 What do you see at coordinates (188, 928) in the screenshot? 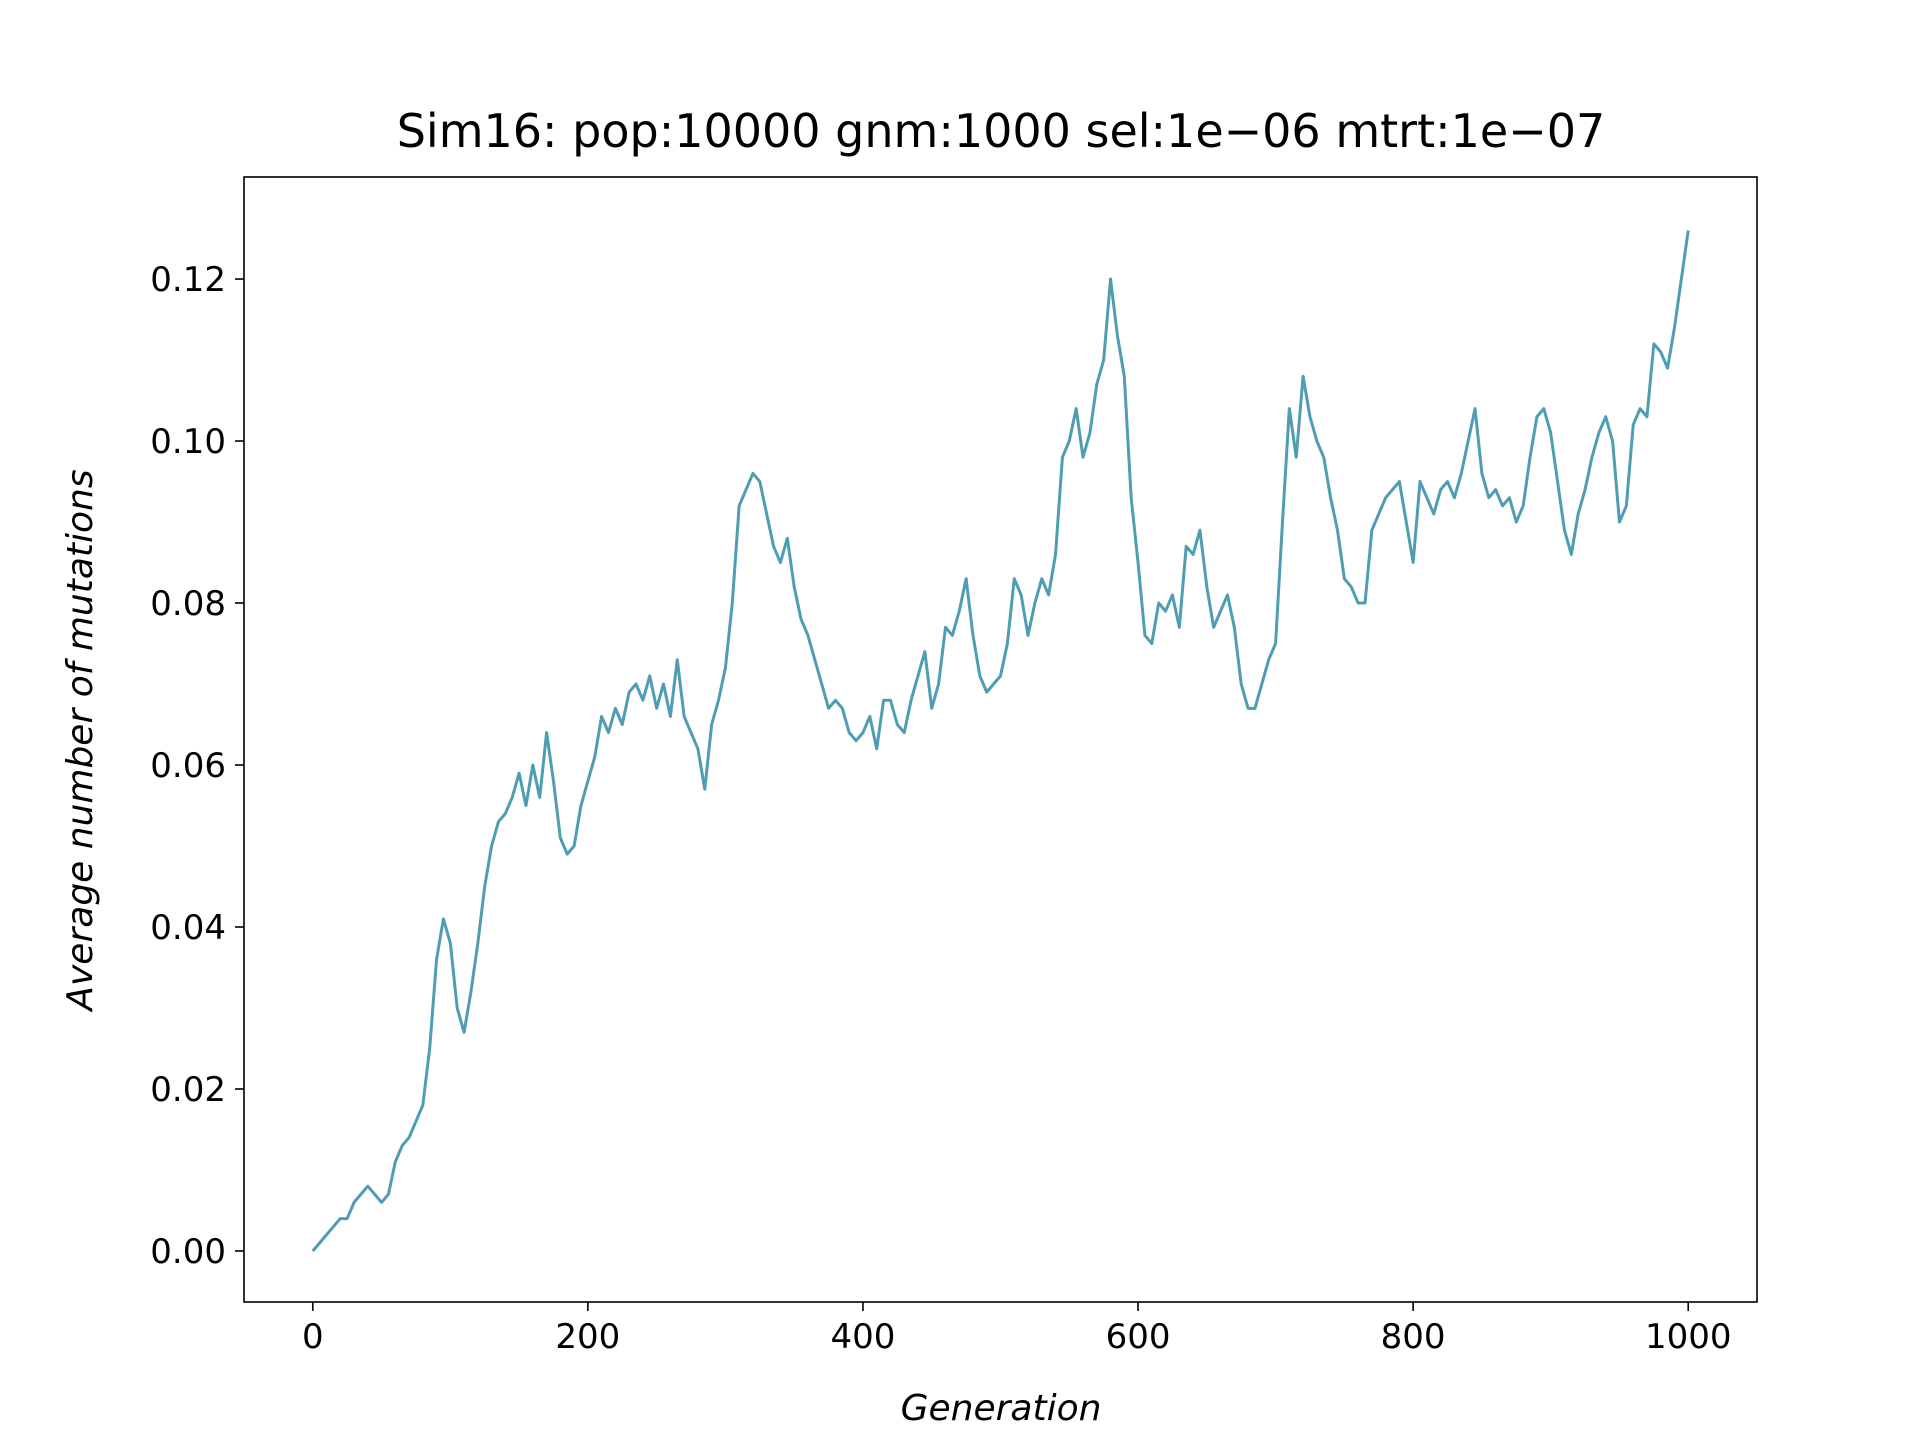
I see `y-tick-label: 0.04` at bounding box center [188, 928].